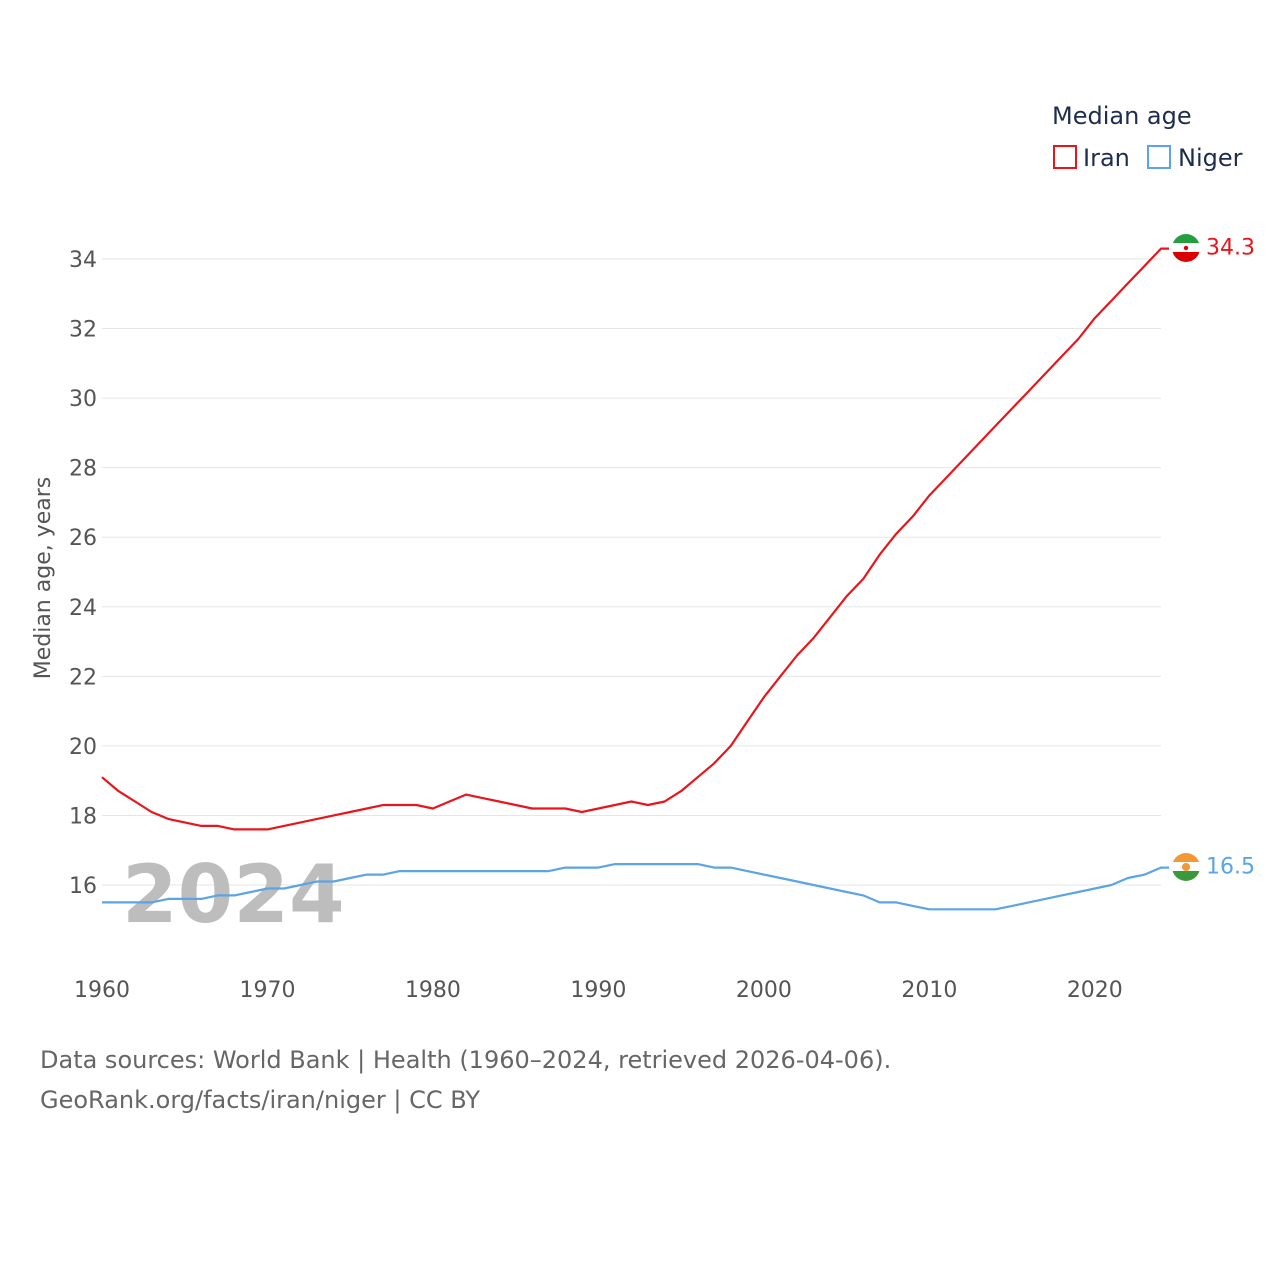 Image resolution: width=1280 pixels, height=1280 pixels. What do you see at coordinates (43, 578) in the screenshot?
I see `y-axis-label: Median age, years` at bounding box center [43, 578].